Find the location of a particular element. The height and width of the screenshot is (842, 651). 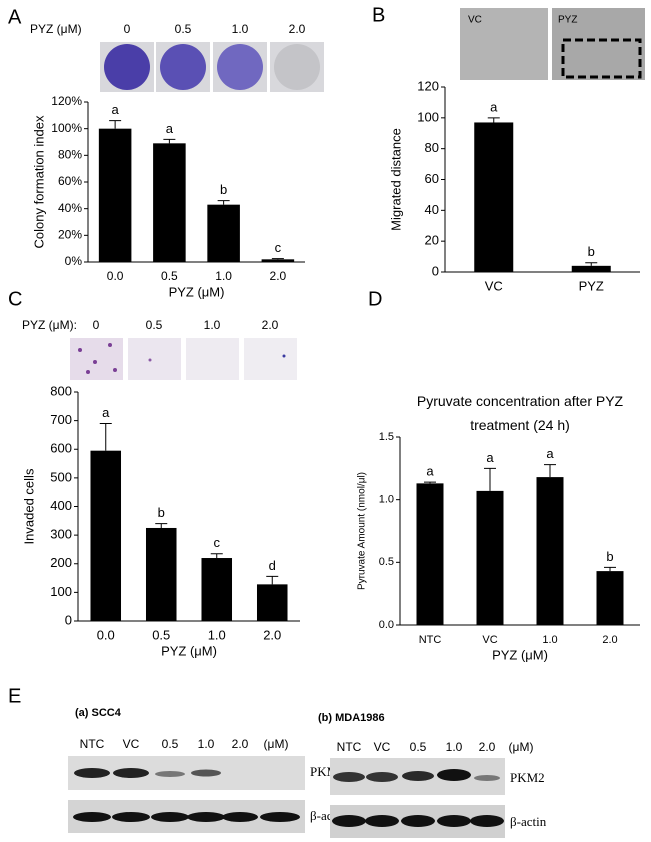

y-tick-label: 700 is located at coordinates (61, 419).